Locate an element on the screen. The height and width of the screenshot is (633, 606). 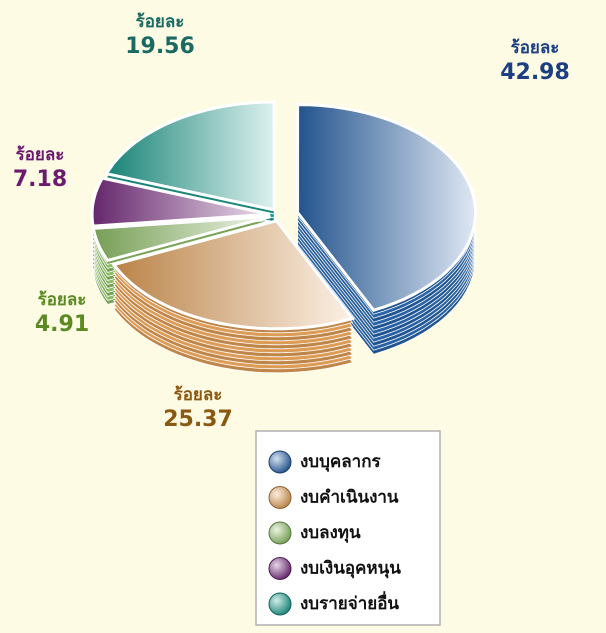
legend-label: งบเงินอุคหนุน is located at coordinates (350, 569).